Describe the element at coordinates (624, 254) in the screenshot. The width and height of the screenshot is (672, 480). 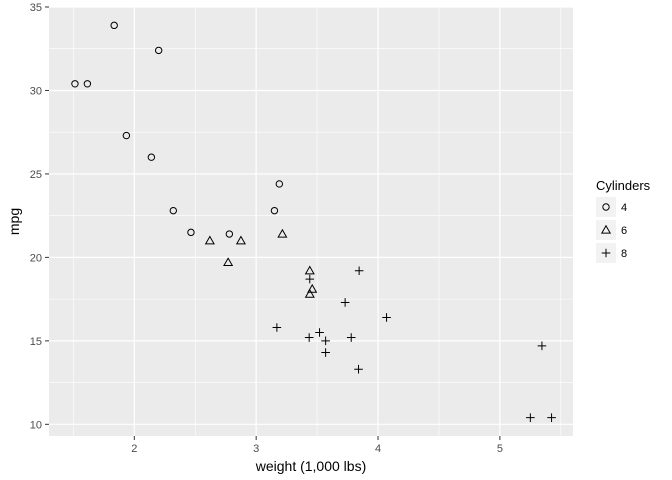
I see `legend-label-8: 8` at that location.